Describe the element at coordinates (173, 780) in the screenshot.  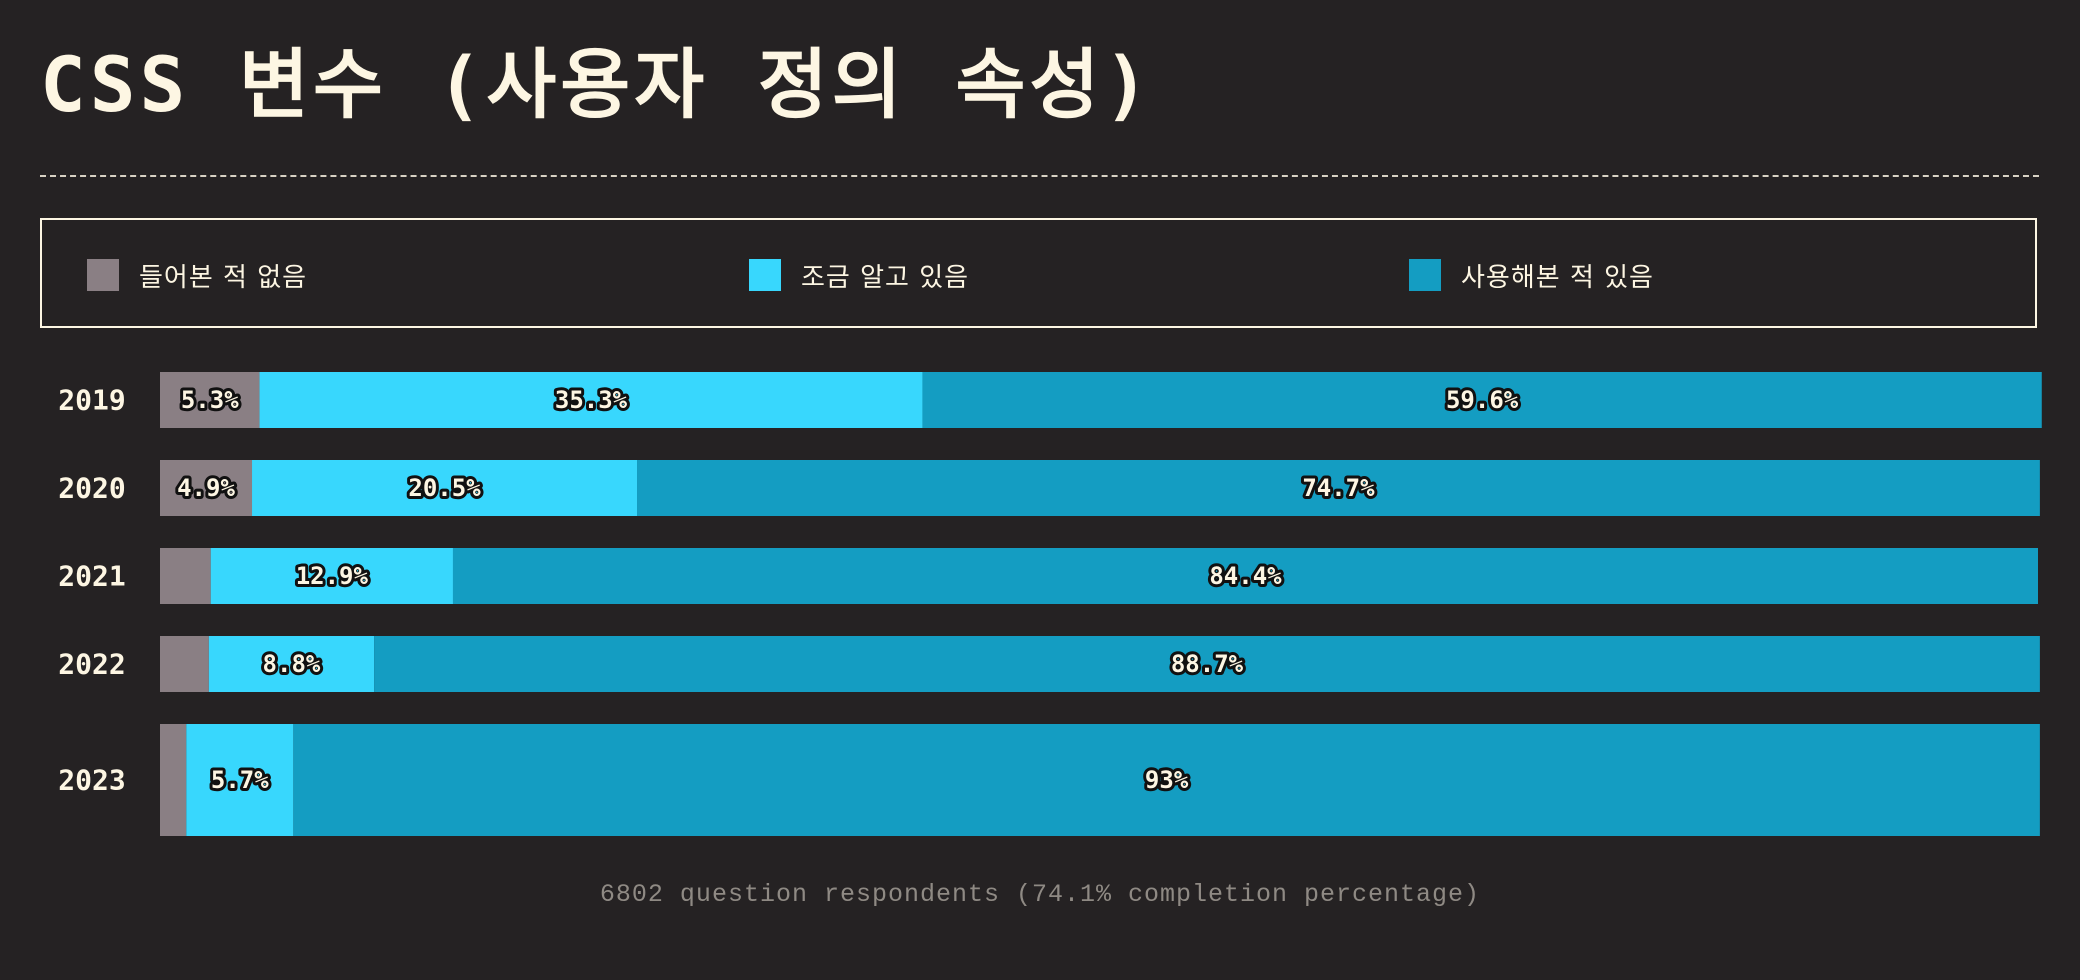
I see `bar-2023-never-heard` at that location.